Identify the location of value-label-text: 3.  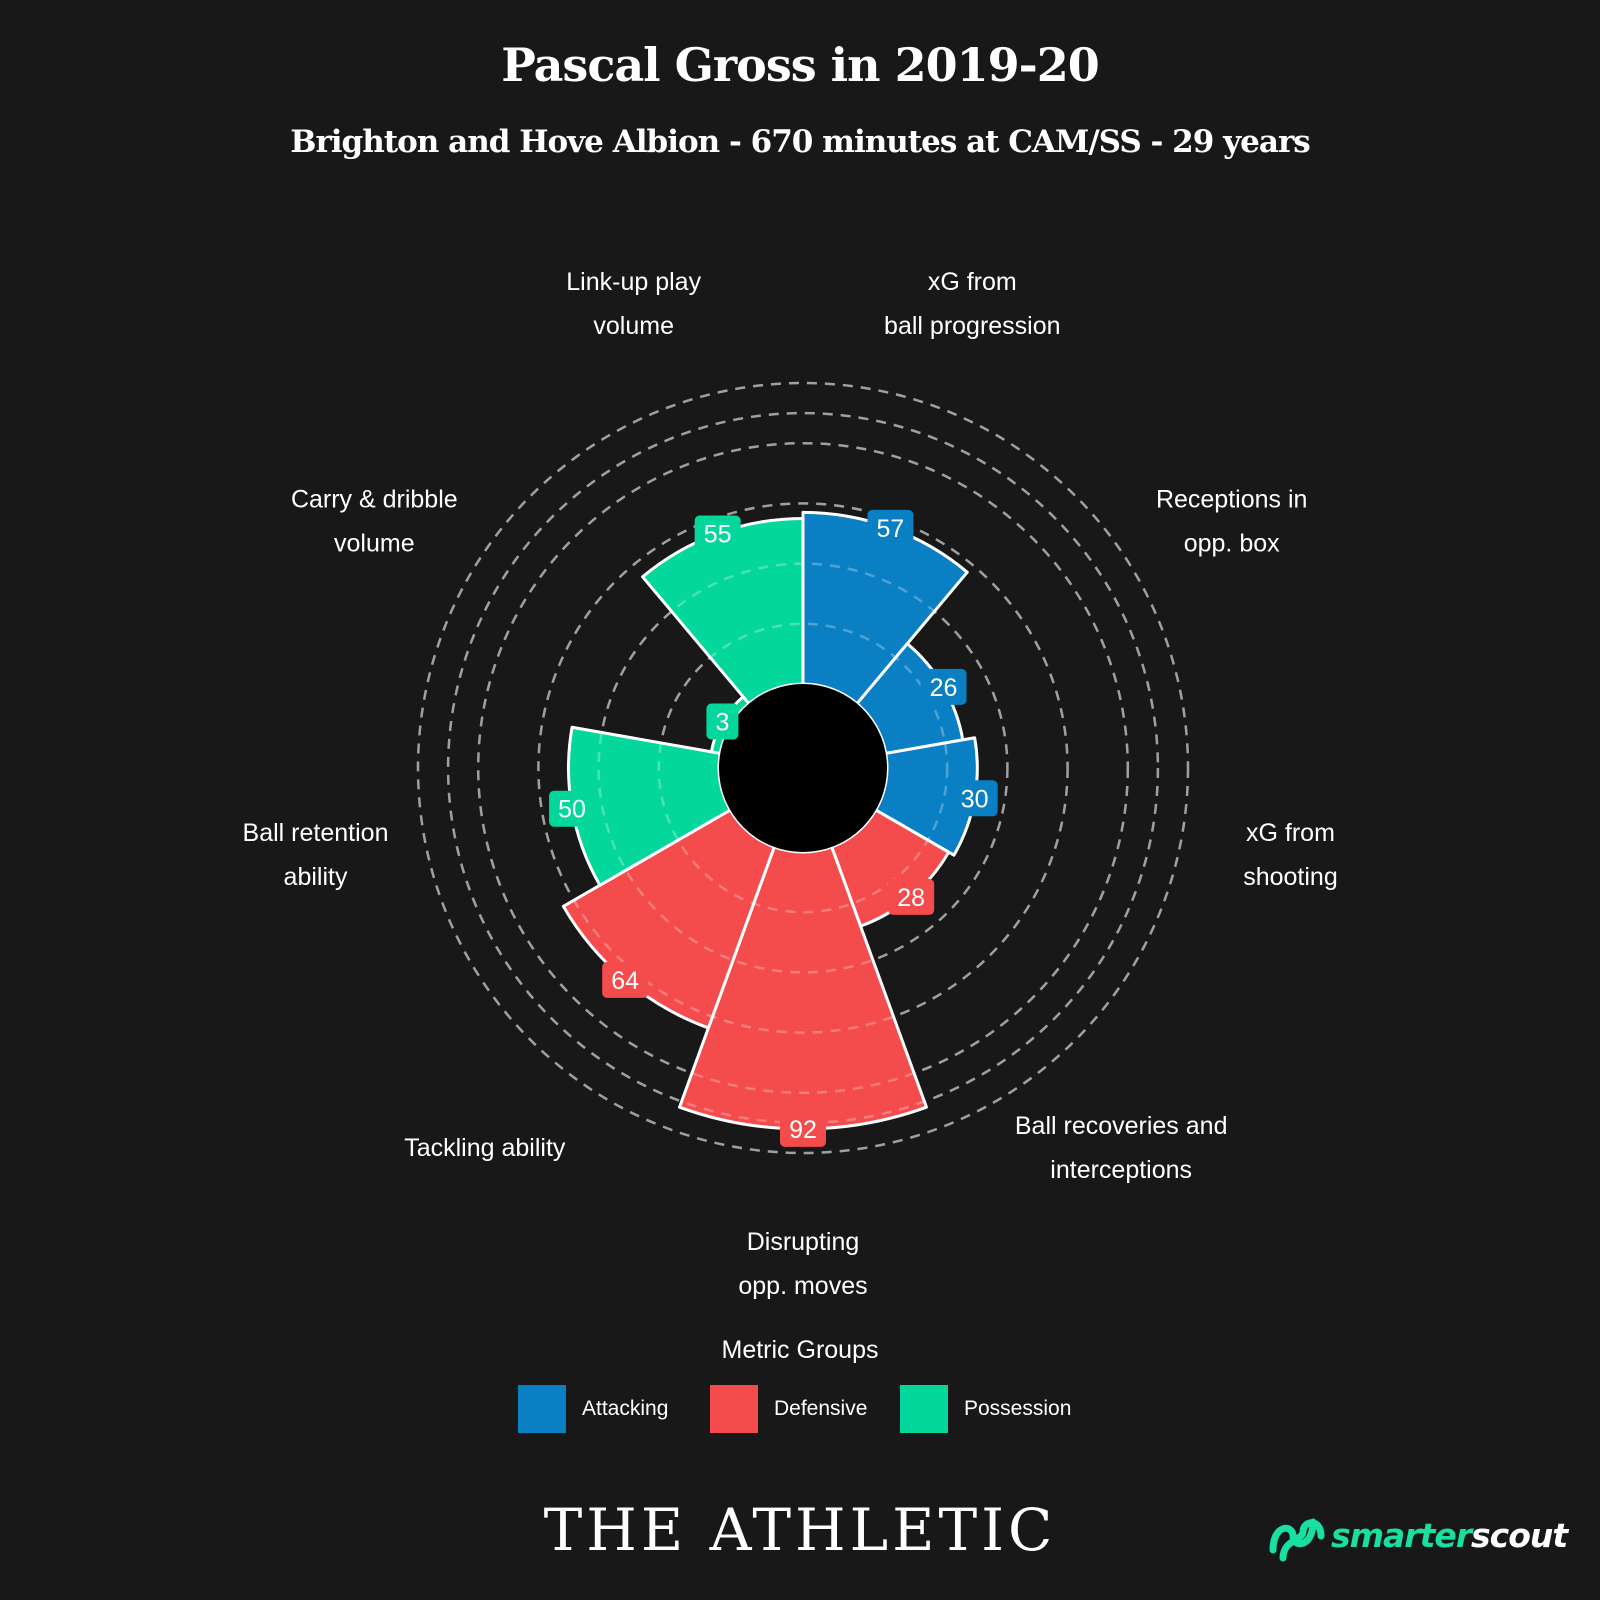
(722, 722).